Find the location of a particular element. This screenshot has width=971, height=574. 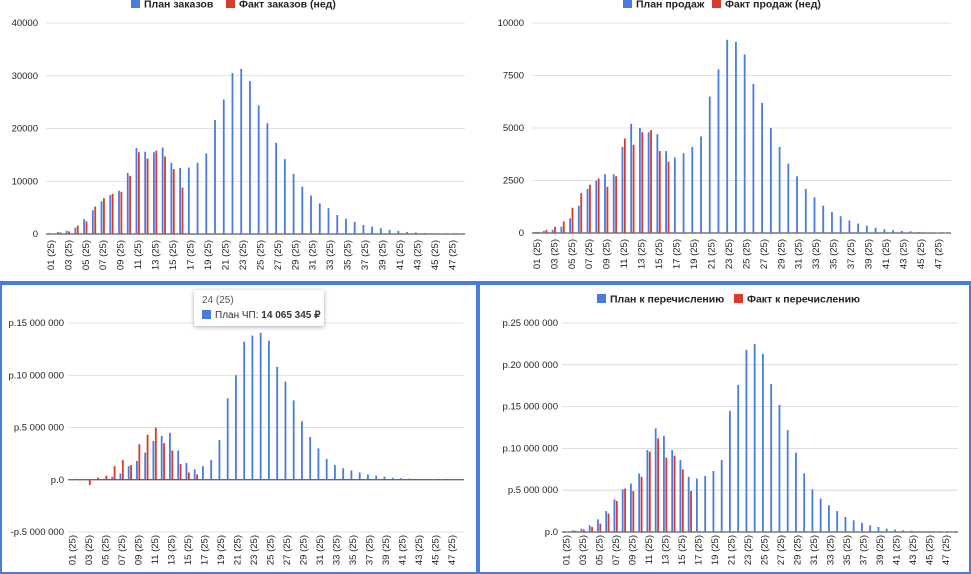

legend-swatch is located at coordinates (601, 298).